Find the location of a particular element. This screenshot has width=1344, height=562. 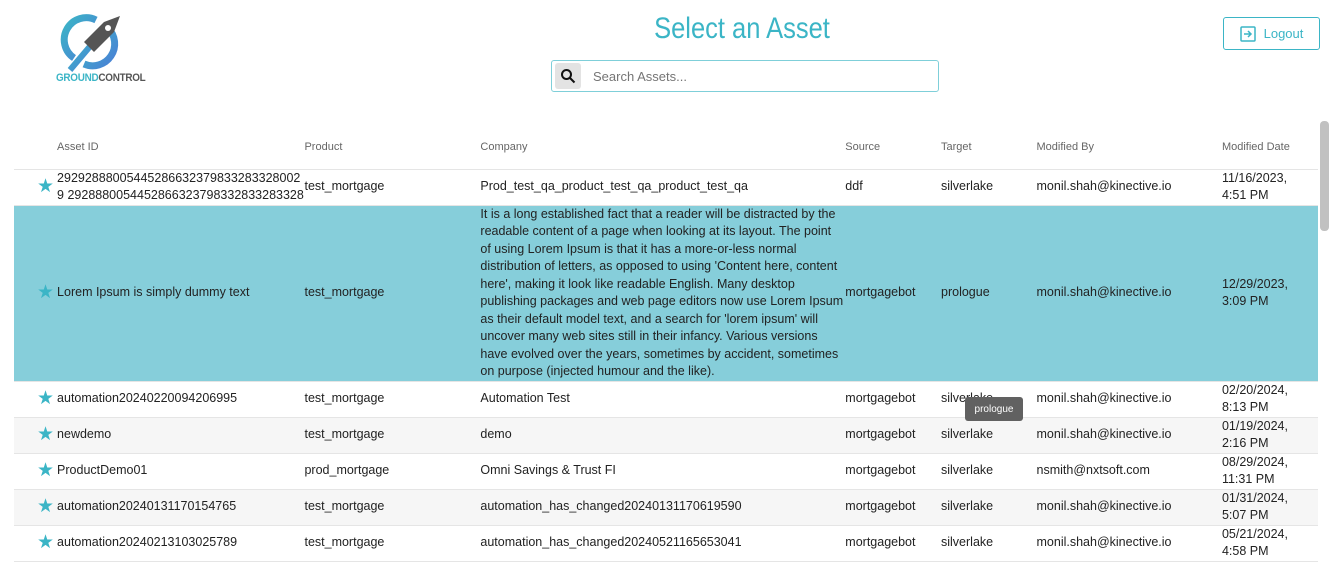

search-bar is located at coordinates (745, 76).